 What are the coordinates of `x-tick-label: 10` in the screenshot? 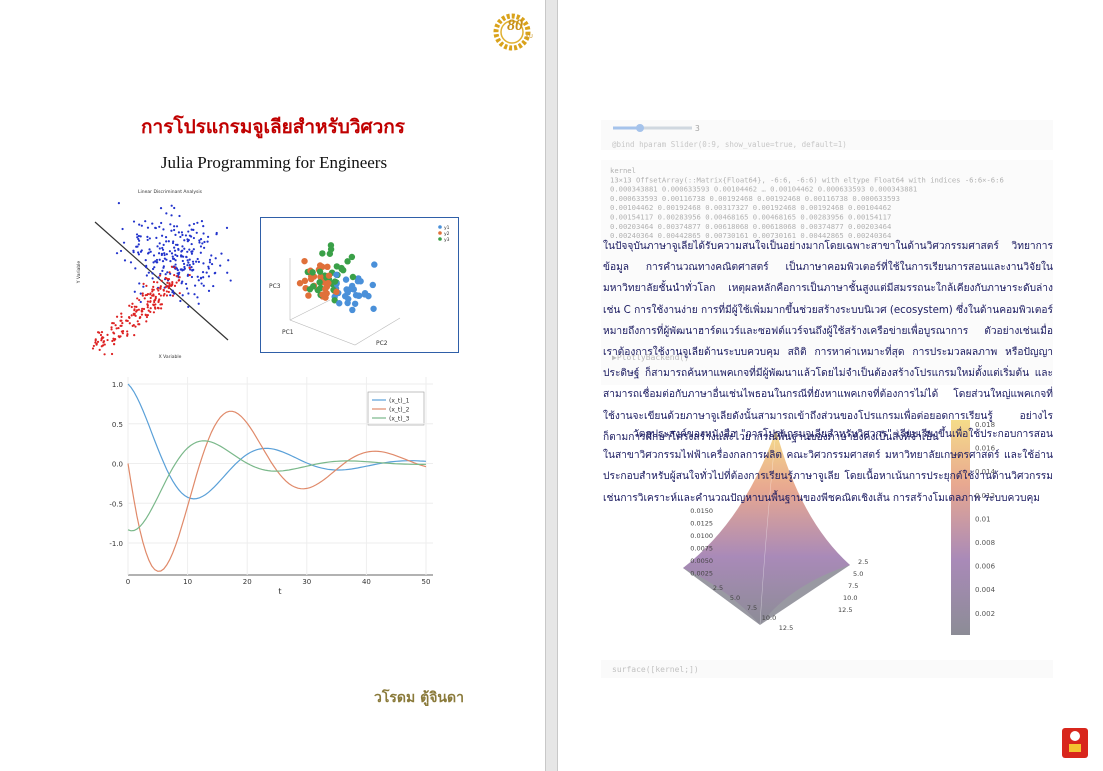 It's located at (187, 582).